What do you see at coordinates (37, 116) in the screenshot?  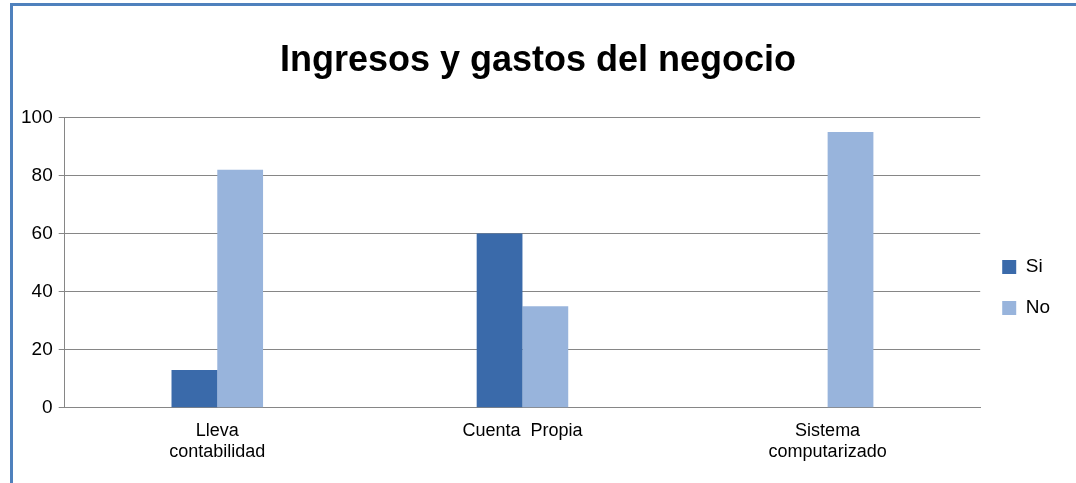 I see `y-tick-label: 100` at bounding box center [37, 116].